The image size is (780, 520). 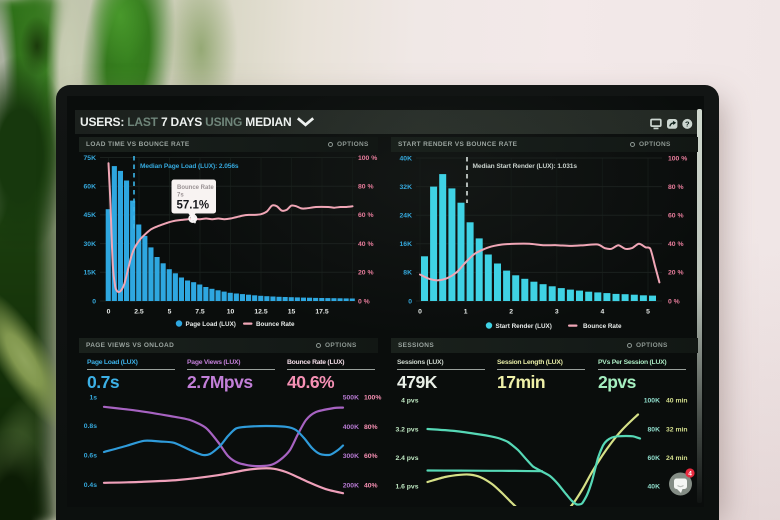 What do you see at coordinates (372, 398) in the screenshot?
I see `svg-text: 100%` at bounding box center [372, 398].